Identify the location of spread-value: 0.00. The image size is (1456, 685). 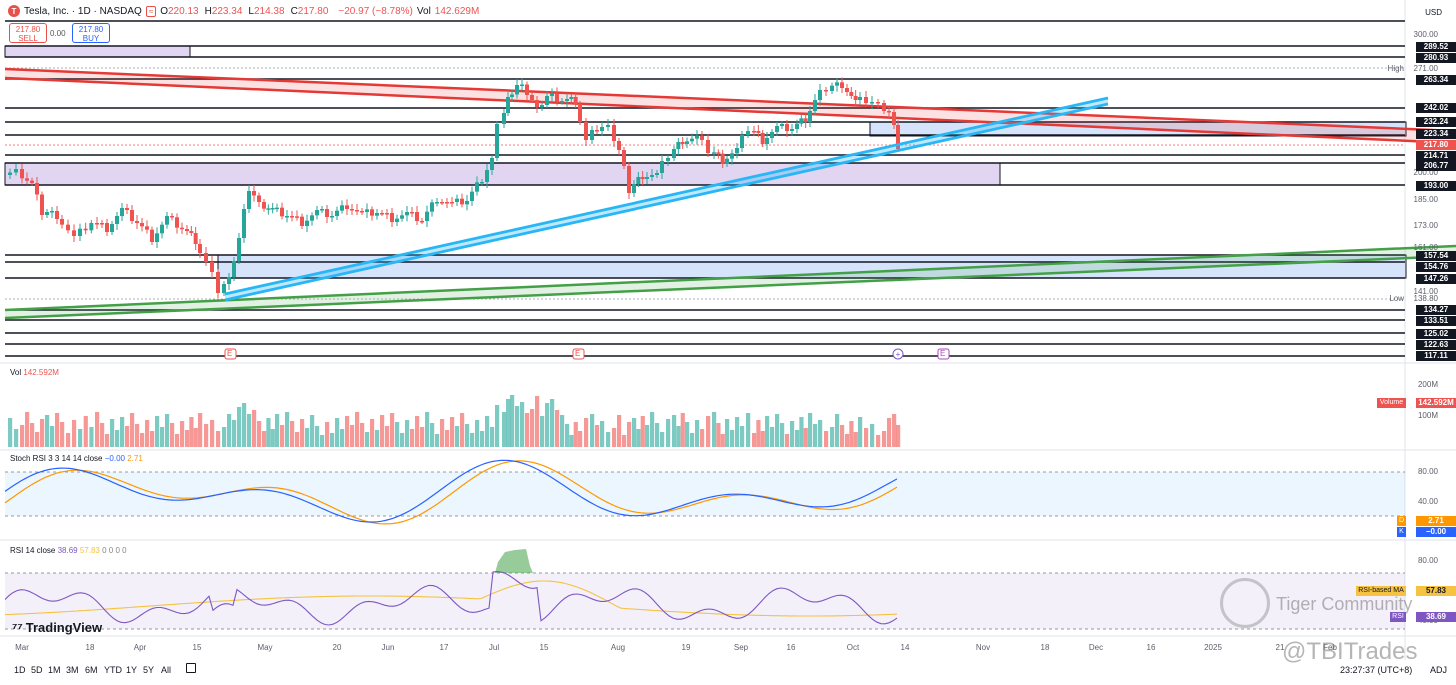
(58, 33).